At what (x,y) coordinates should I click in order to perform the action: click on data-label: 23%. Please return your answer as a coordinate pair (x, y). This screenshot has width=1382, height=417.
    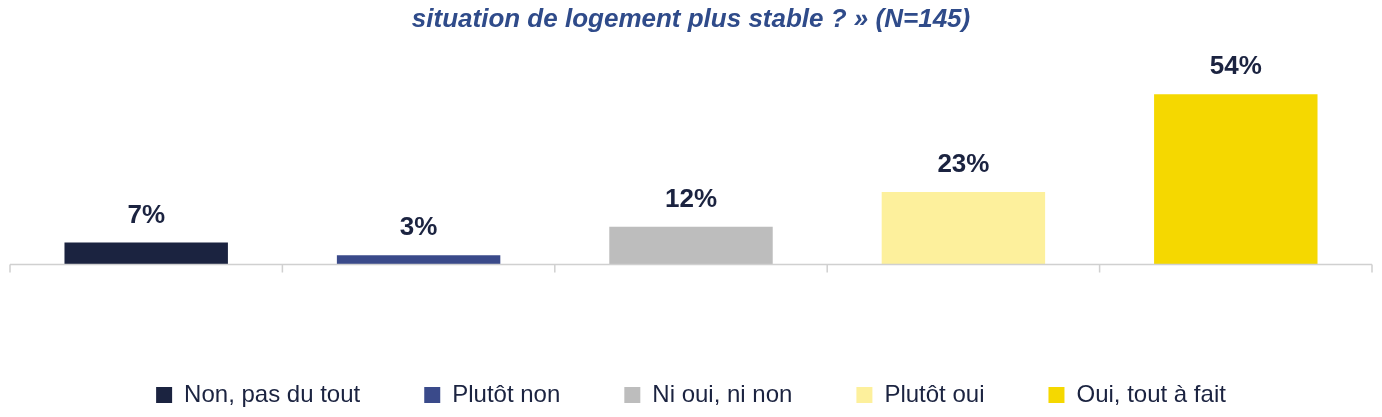
    Looking at the image, I should click on (963, 163).